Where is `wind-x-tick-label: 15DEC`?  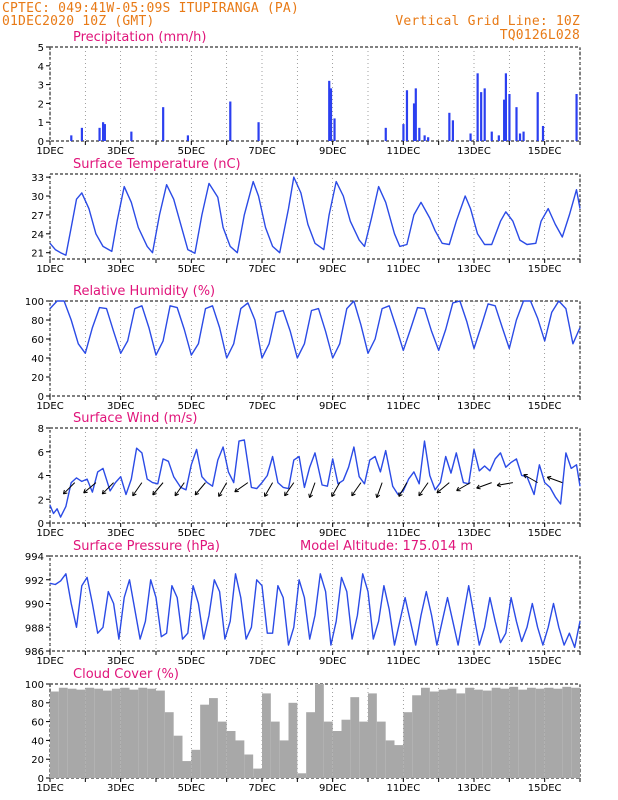
wind-x-tick-label: 15DEC is located at coordinates (545, 533).